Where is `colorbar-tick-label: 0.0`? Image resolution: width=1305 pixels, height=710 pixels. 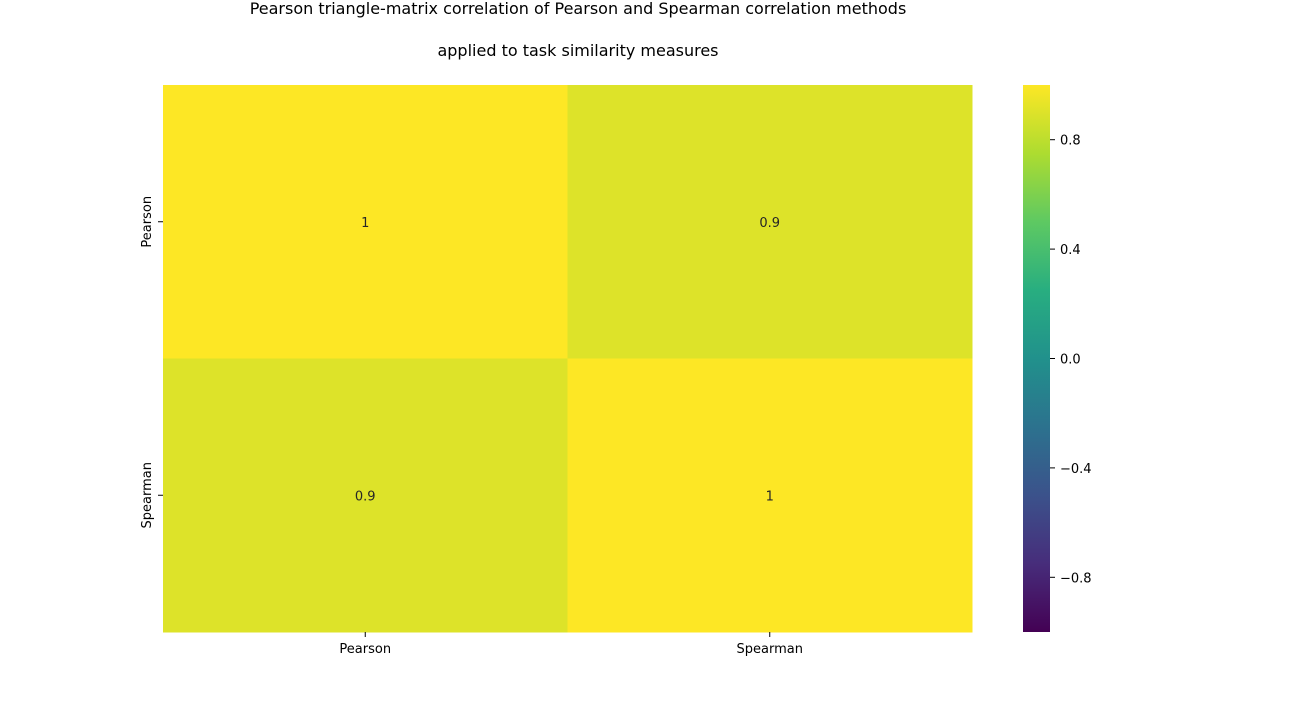 colorbar-tick-label: 0.0 is located at coordinates (1070, 360).